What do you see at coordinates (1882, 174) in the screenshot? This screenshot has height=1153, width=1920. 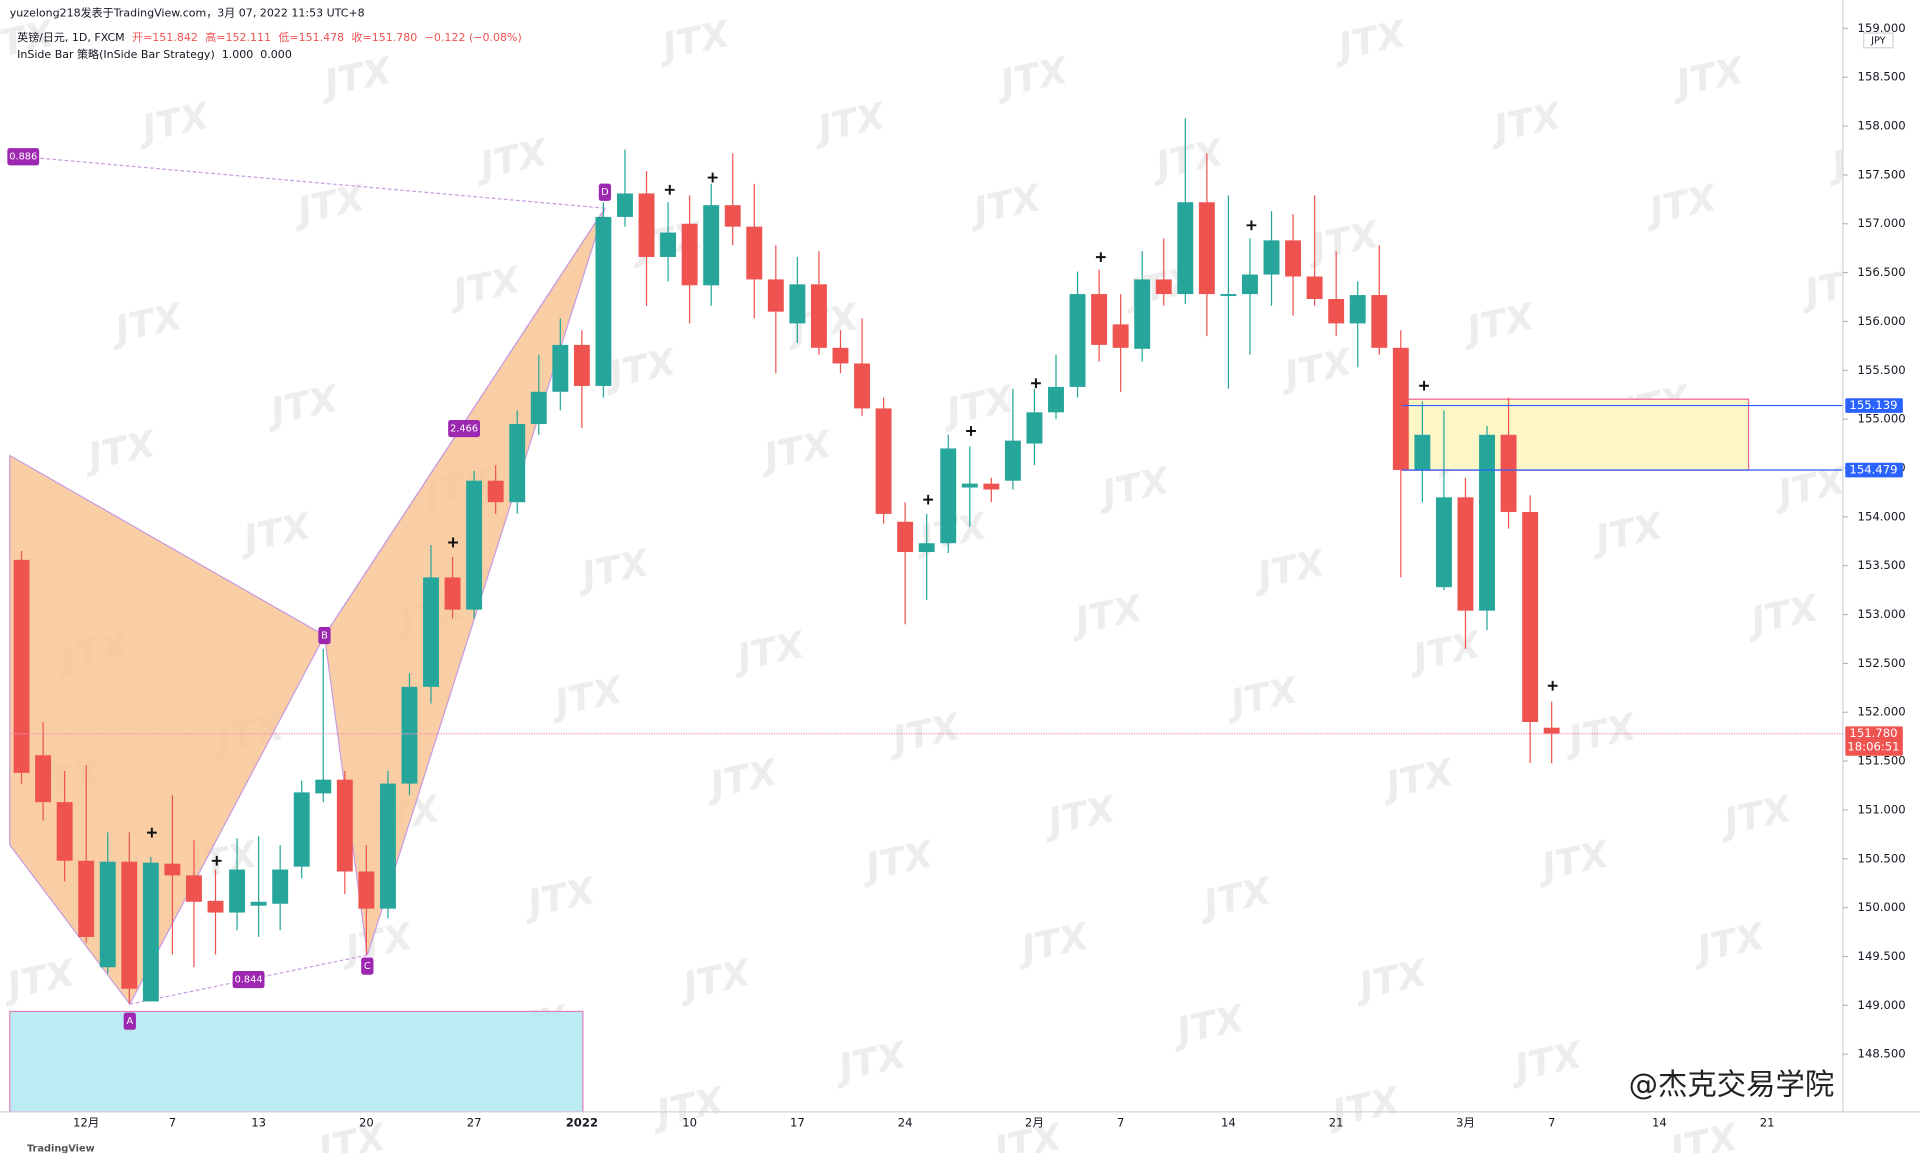 I see `y-tick-label: 157.500` at bounding box center [1882, 174].